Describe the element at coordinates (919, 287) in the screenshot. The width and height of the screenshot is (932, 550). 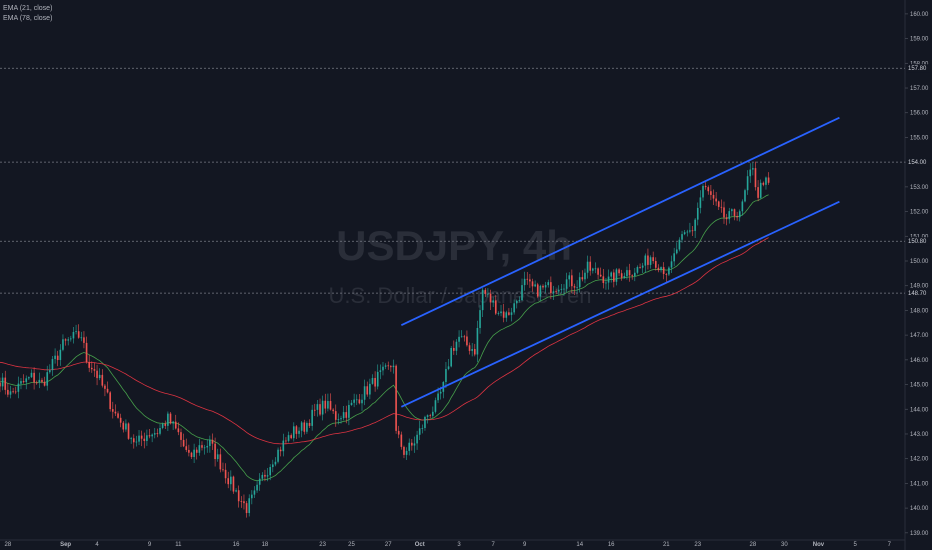
I see `price-tick-label: 149.00` at that location.